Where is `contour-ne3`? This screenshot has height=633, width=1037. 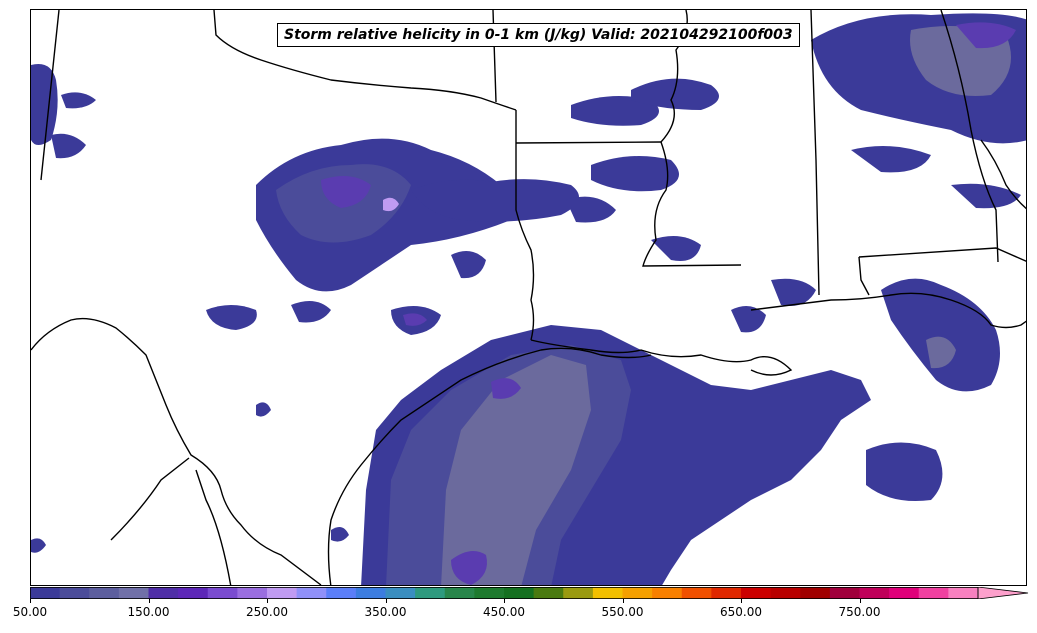
contour-ne3 is located at coordinates (986, 196).